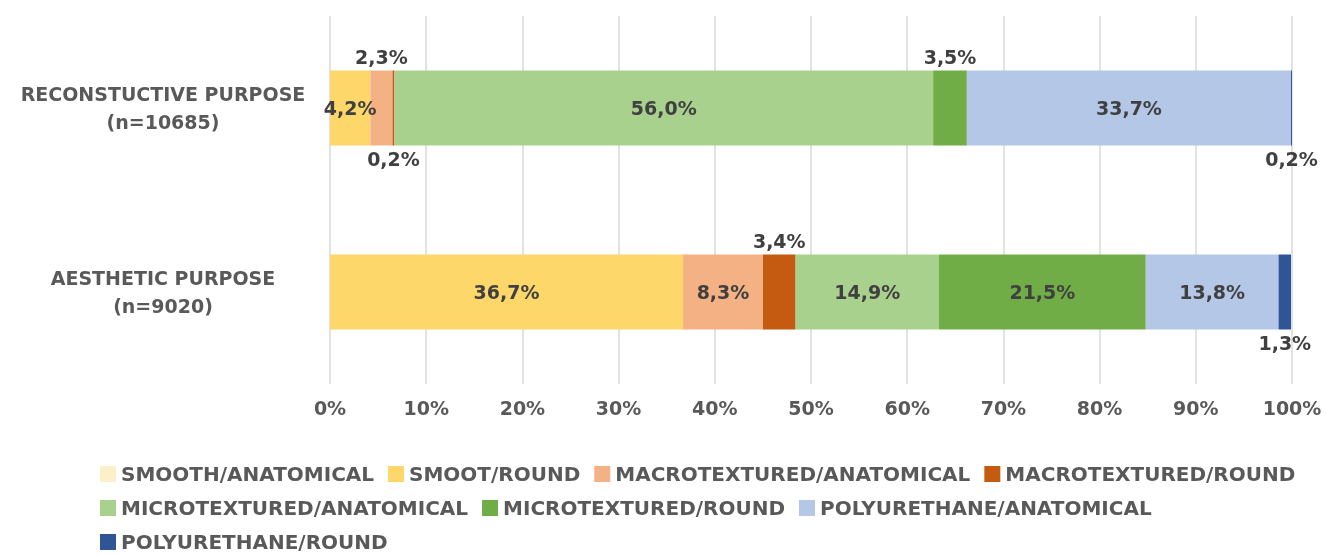 This screenshot has height=557, width=1327. What do you see at coordinates (986, 508) in the screenshot?
I see `legend-label: POLYURETHANE/ANATOMICAL` at bounding box center [986, 508].